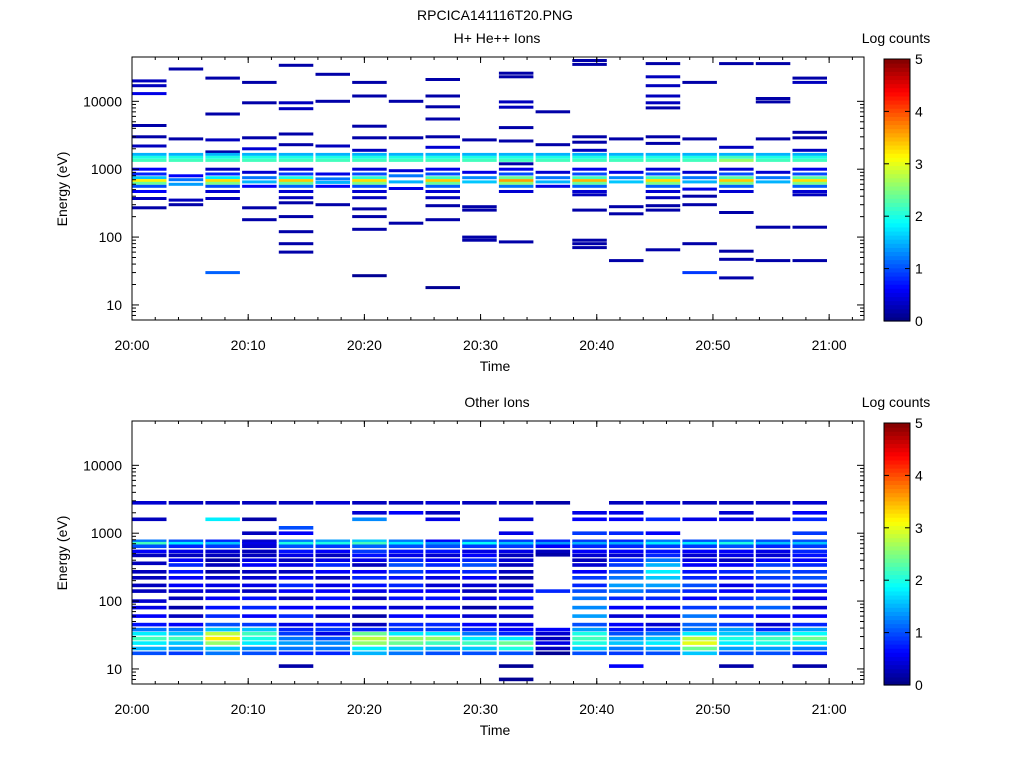 Image resolution: width=1024 pixels, height=768 pixels. I want to click on y-tick-label: 10, so click(114, 669).